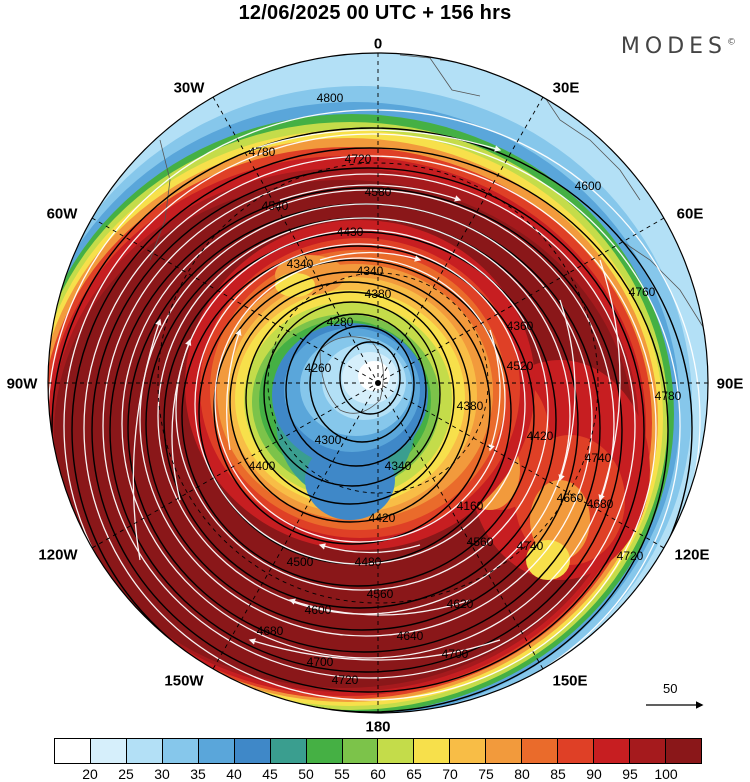 The image size is (750, 782). What do you see at coordinates (486, 774) in the screenshot?
I see `colorbar-tick-label: 75` at bounding box center [486, 774].